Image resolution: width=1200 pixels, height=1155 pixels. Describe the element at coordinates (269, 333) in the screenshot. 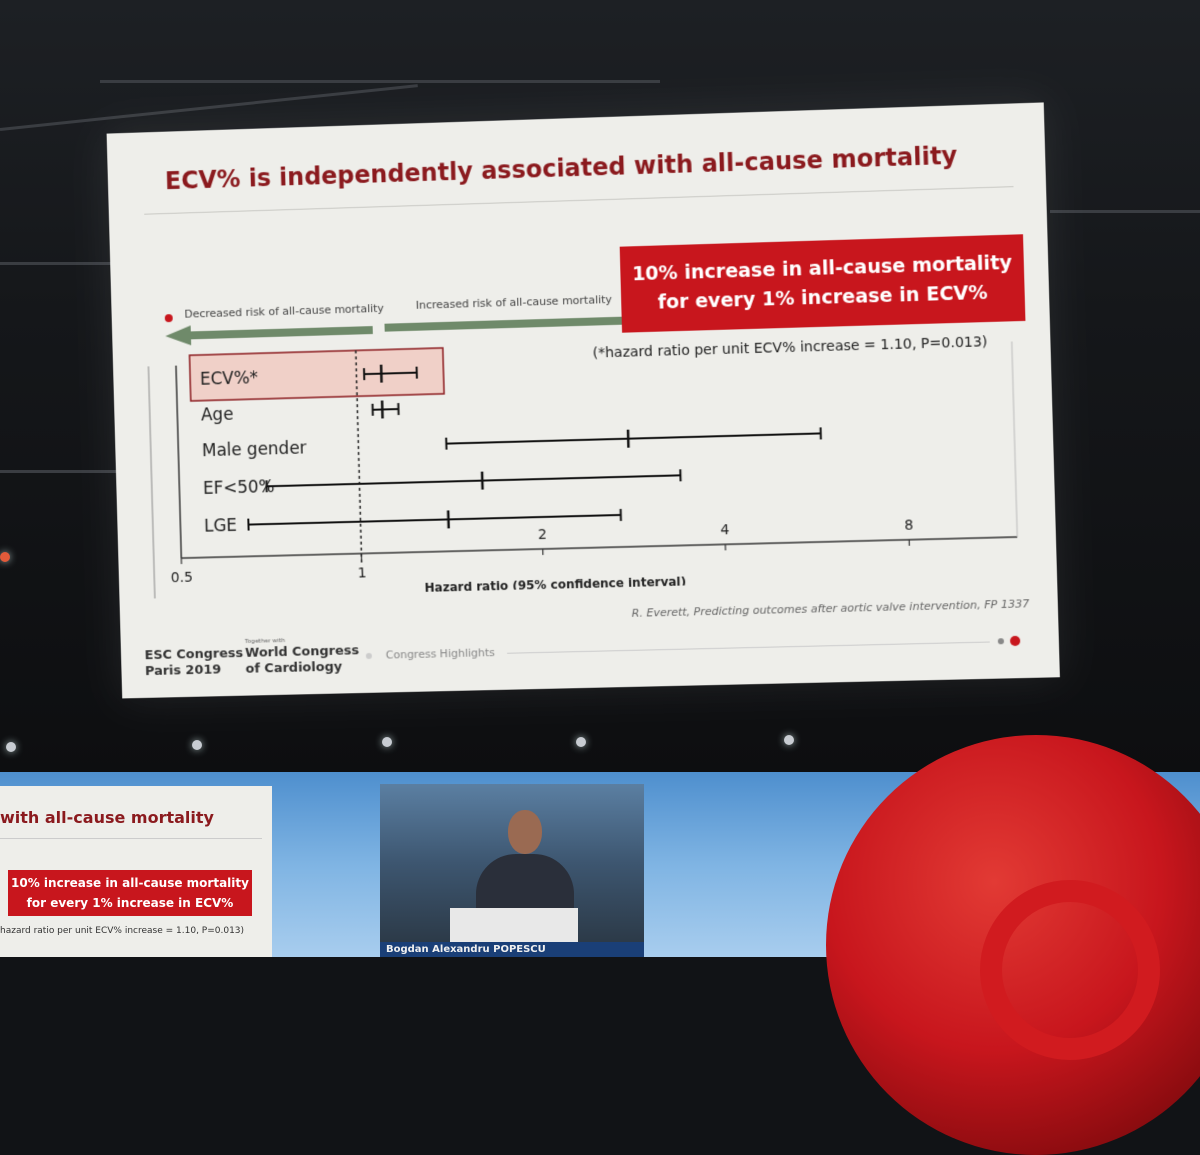

I see `decreased-risk-arrow` at that location.